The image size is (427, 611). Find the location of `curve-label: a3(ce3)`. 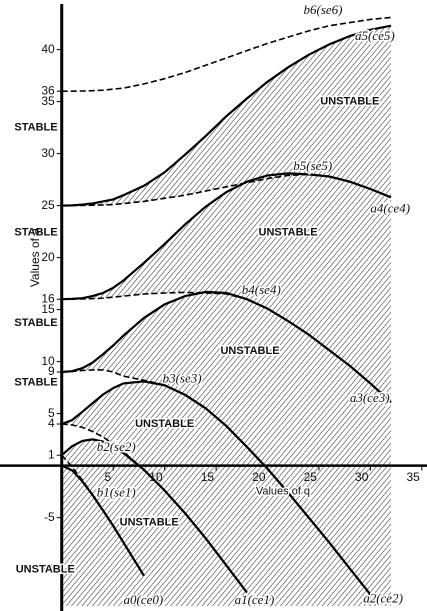

curve-label: a3(ce3) is located at coordinates (370, 397).